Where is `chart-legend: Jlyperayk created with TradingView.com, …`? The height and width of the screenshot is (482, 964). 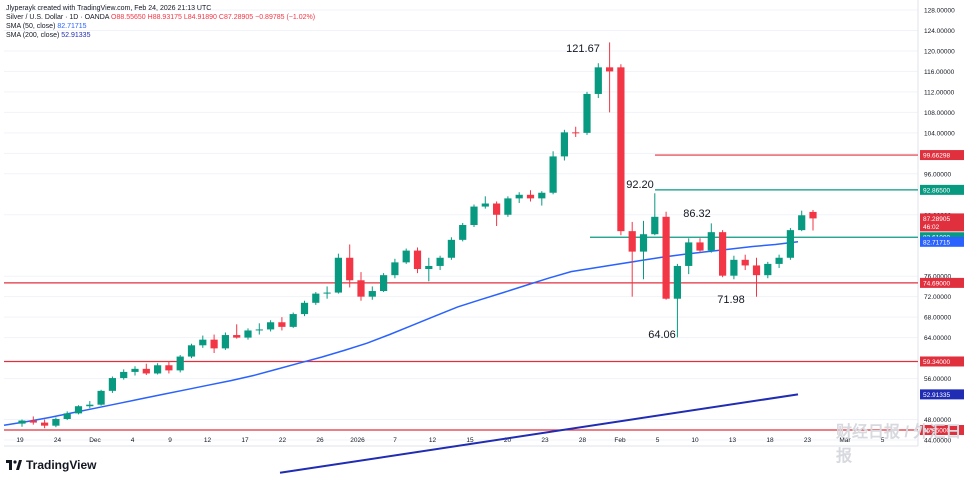
chart-legend: Jlyperayk created with TradingView.com, … is located at coordinates (160, 22).